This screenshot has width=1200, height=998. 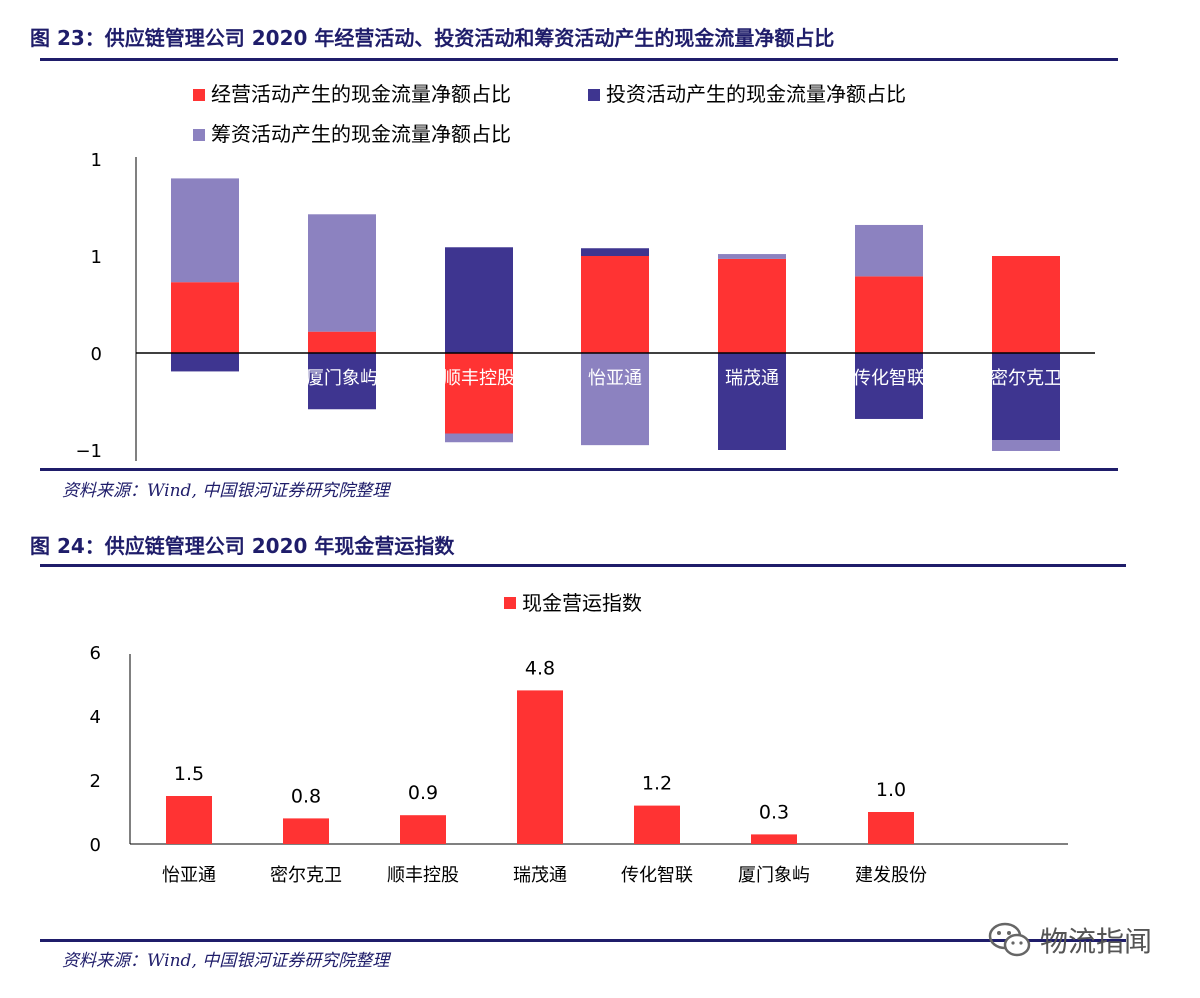 What do you see at coordinates (579, 59) in the screenshot?
I see `figure-23-title-rule` at bounding box center [579, 59].